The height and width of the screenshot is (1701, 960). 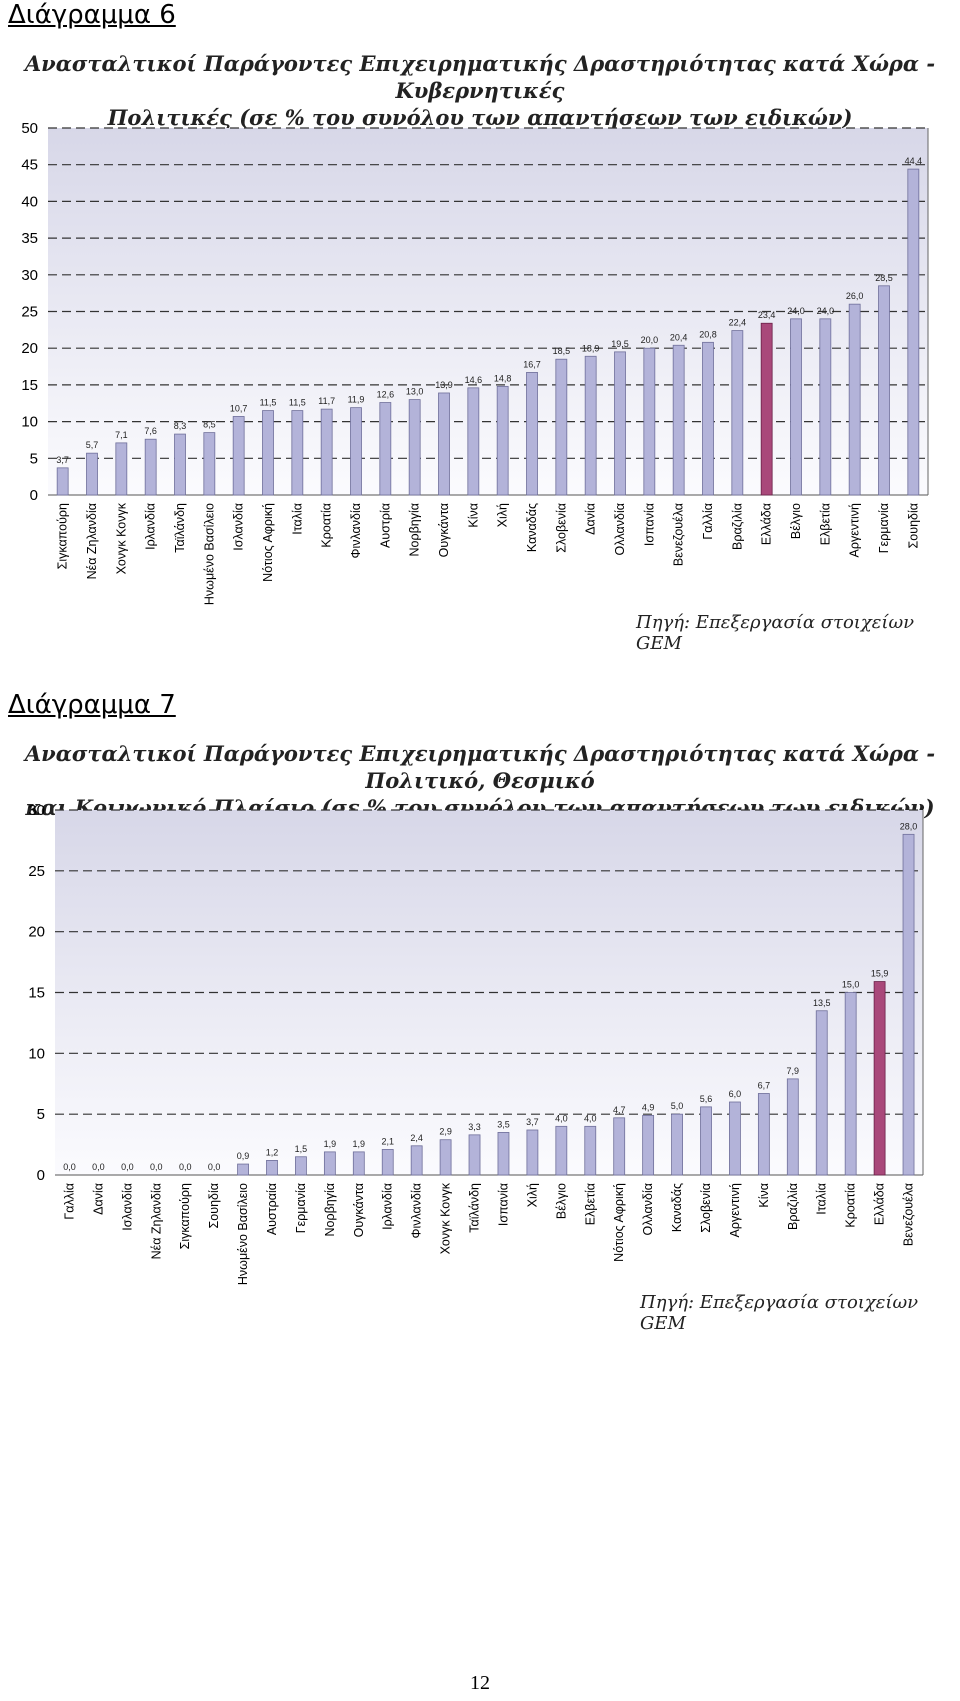 What do you see at coordinates (151, 526) in the screenshot?
I see `category-label: Ιρλανδία` at bounding box center [151, 526].